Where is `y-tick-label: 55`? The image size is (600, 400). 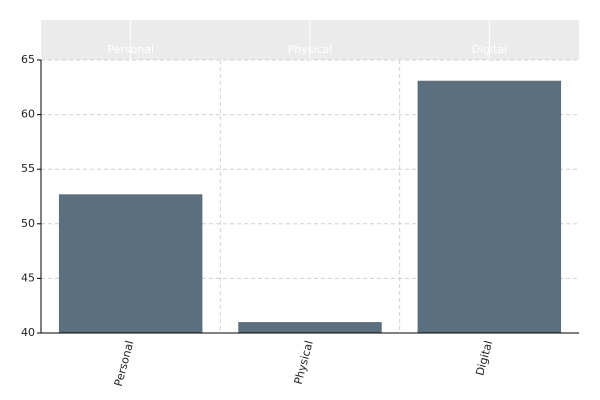
y-tick-label: 55 is located at coordinates (28, 168).